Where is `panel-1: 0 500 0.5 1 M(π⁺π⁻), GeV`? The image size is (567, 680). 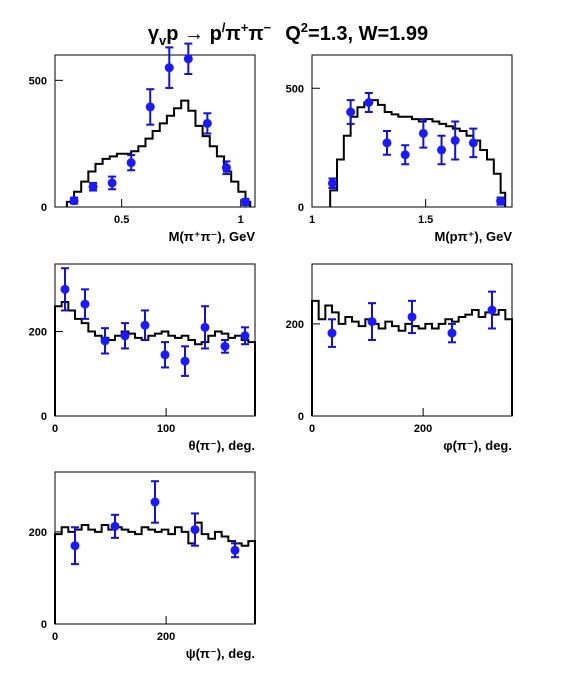
panel-1: 0 500 0.5 1 M(π⁺π⁻), GeV is located at coordinates (142, 143).